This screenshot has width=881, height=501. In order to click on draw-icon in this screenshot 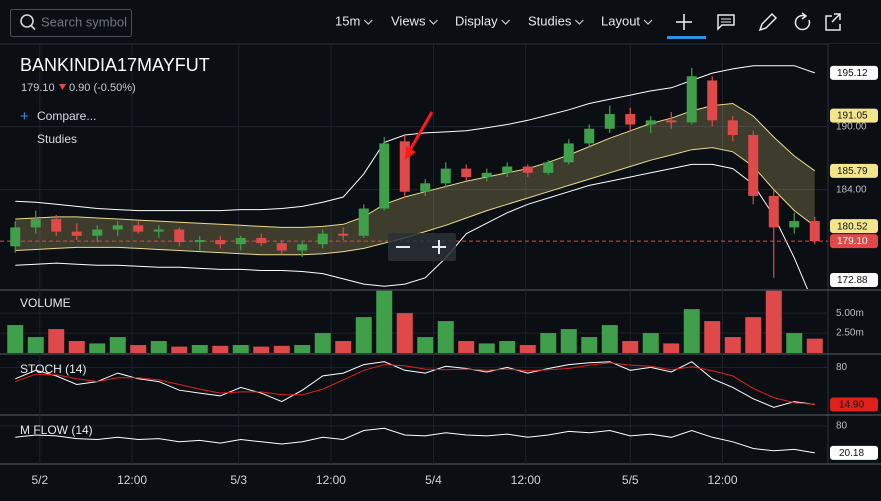, I will do `click(768, 22)`.